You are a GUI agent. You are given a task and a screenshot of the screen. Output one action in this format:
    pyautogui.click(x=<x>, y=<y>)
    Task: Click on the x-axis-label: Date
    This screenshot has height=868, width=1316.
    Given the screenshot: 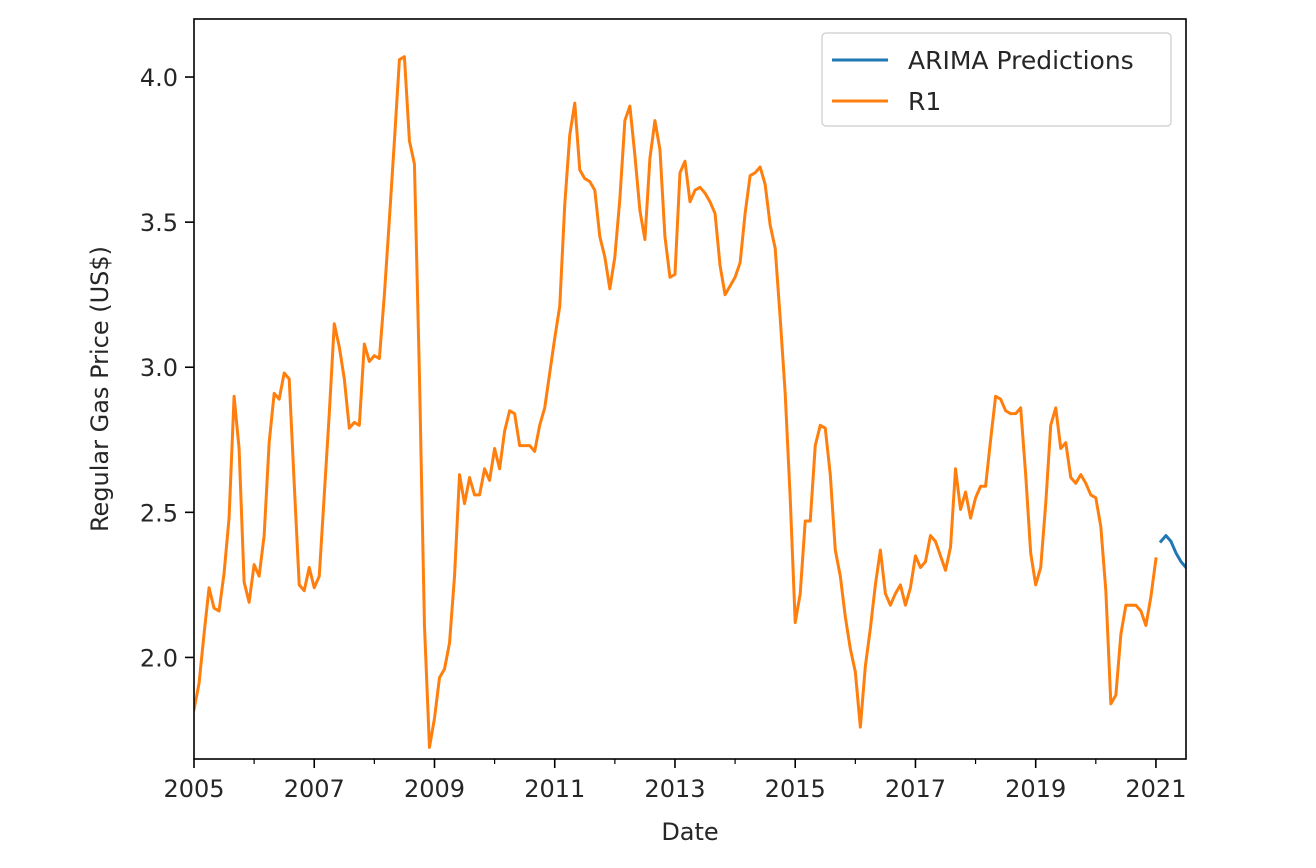 What is the action you would take?
    pyautogui.click(x=689, y=832)
    